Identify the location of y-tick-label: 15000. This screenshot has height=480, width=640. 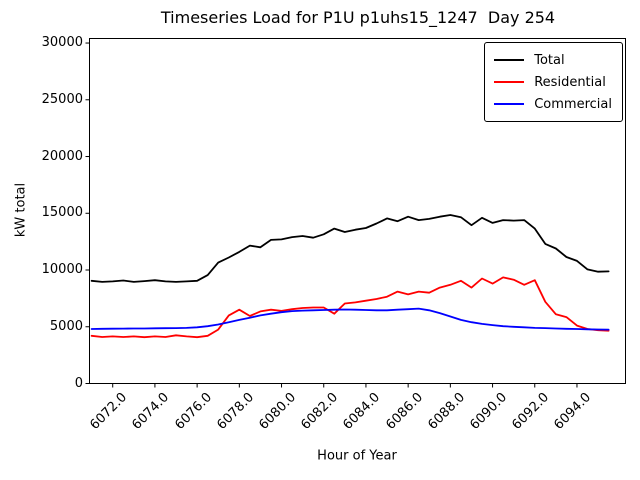
(62, 213).